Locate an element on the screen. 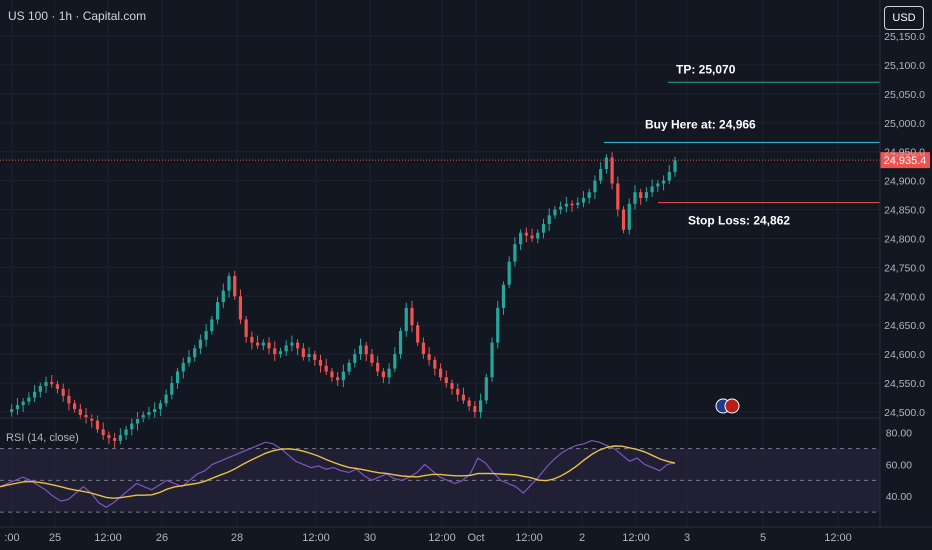 The image size is (932, 550). us-flag-event-icon is located at coordinates (727, 406).